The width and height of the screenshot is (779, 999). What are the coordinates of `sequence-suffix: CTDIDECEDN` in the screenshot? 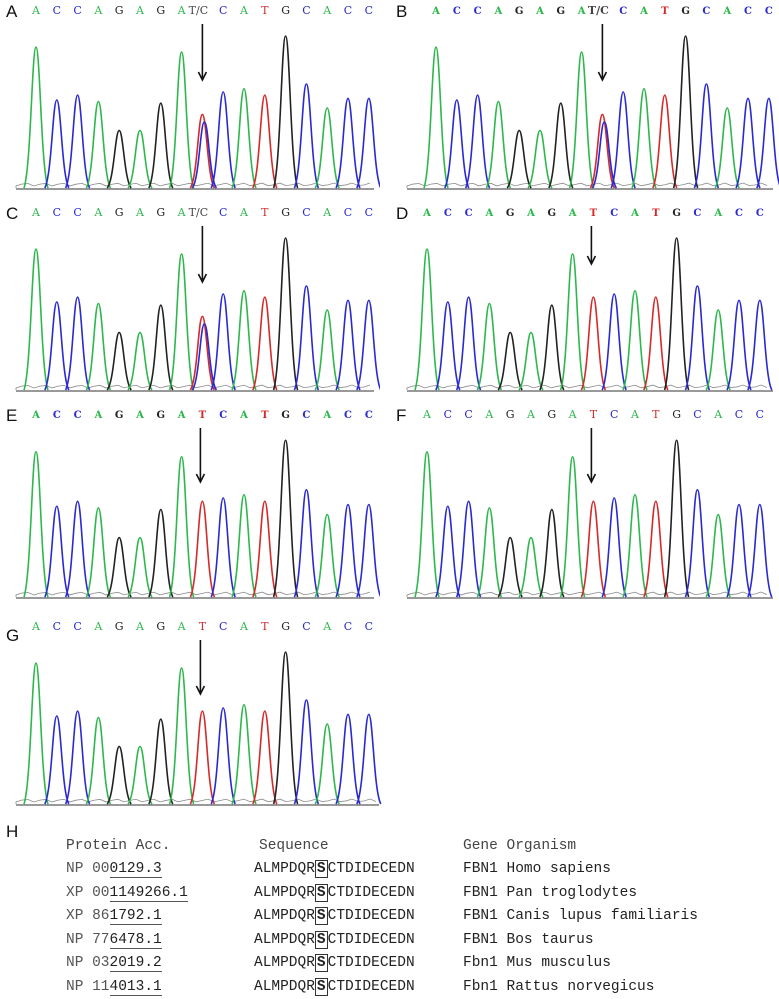 It's located at (371, 963).